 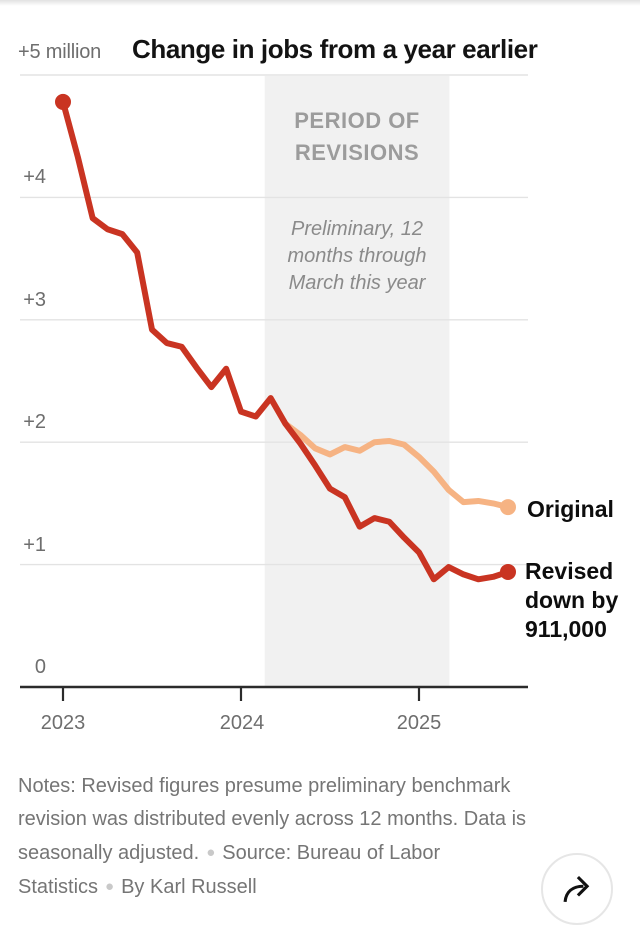 What do you see at coordinates (60, 52) in the screenshot?
I see `y-axis-top-label: +5 million` at bounding box center [60, 52].